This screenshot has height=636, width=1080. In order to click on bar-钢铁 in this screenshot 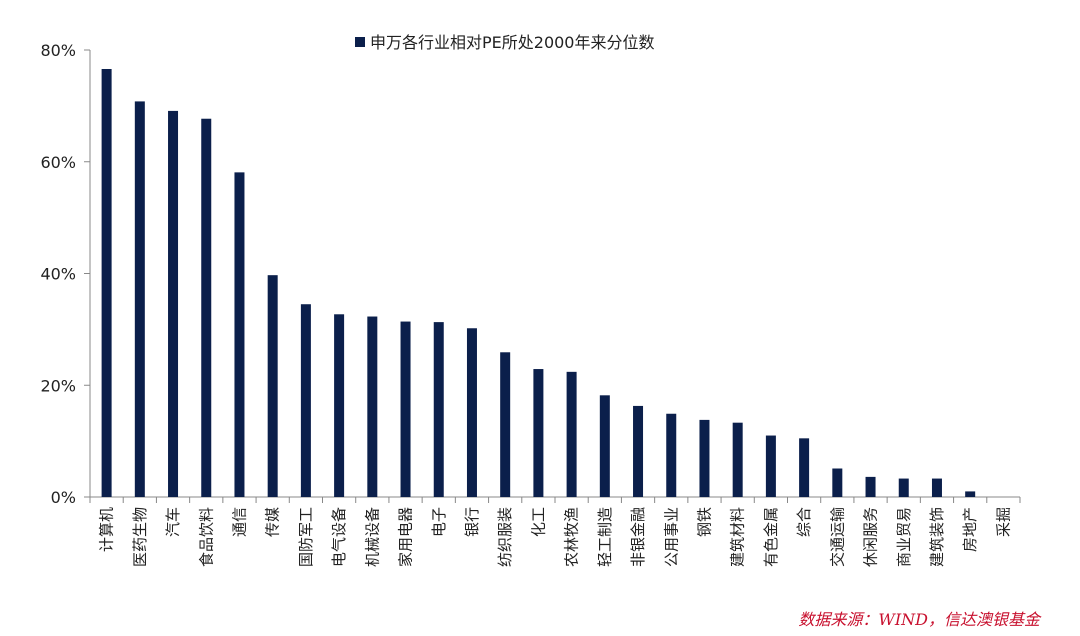, I will do `click(704, 458)`.